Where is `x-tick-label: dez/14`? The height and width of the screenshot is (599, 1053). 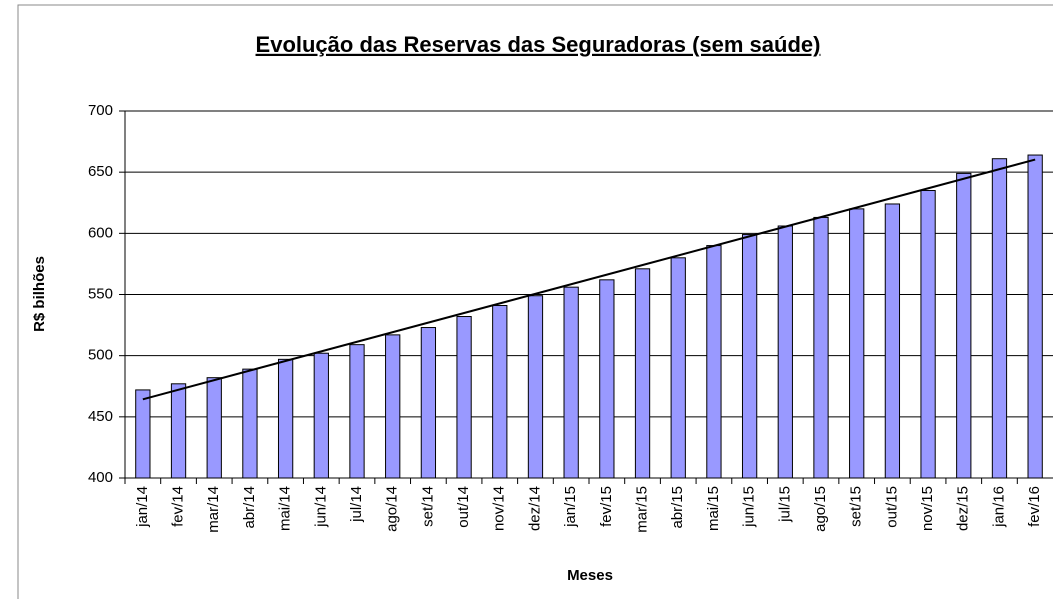
x-tick-label: dez/14 is located at coordinates (534, 508).